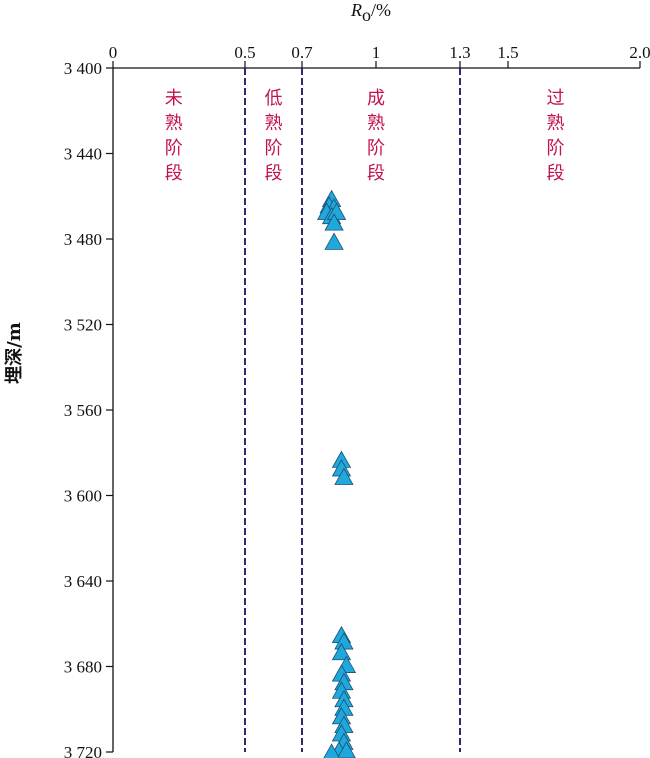 This screenshot has width=650, height=758. Describe the element at coordinates (274, 98) in the screenshot. I see `zone-label-char: 低` at that location.